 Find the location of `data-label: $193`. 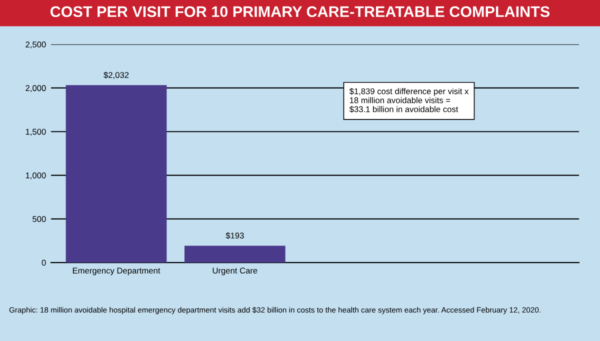

data-label: $193 is located at coordinates (235, 236).